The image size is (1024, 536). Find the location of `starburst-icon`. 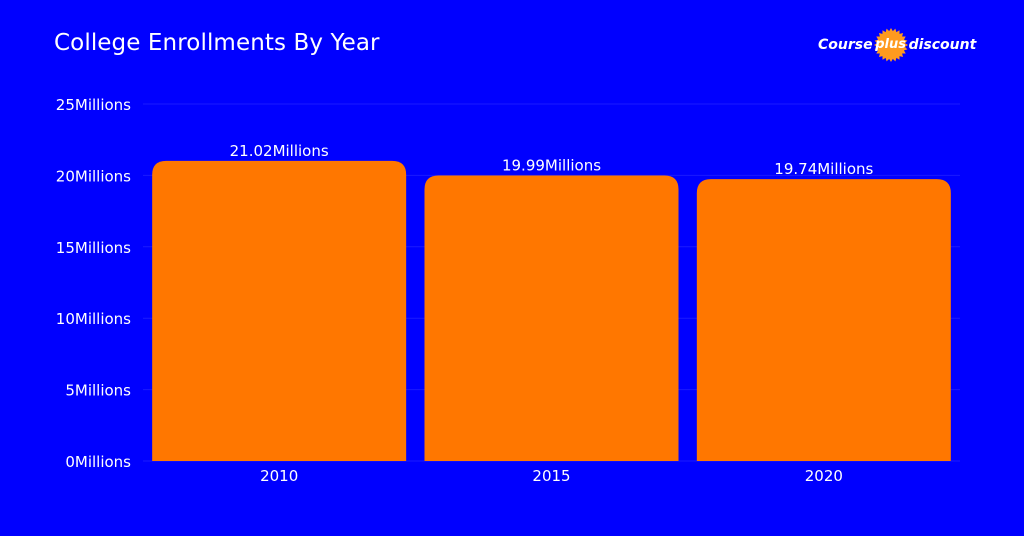

starburst-icon is located at coordinates (890, 45).